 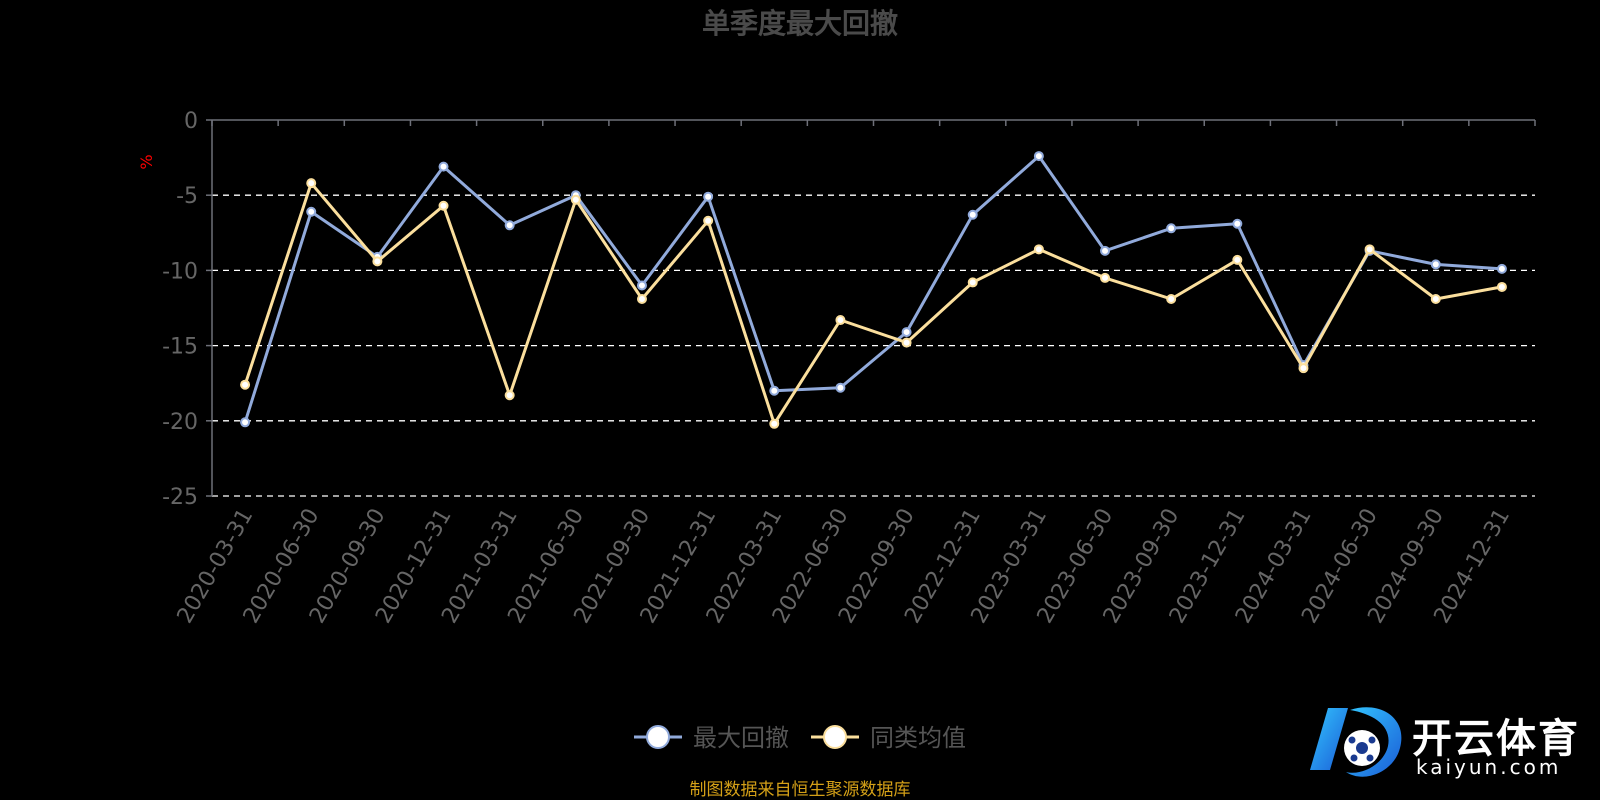 What do you see at coordinates (1489, 767) in the screenshot?
I see `watermark-name-en: kaiyun.com` at bounding box center [1489, 767].